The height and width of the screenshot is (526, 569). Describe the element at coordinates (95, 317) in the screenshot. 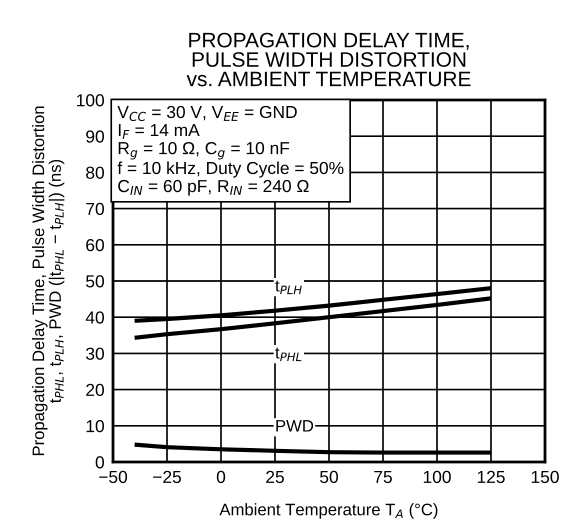

I see `y-tick-label: 40` at that location.